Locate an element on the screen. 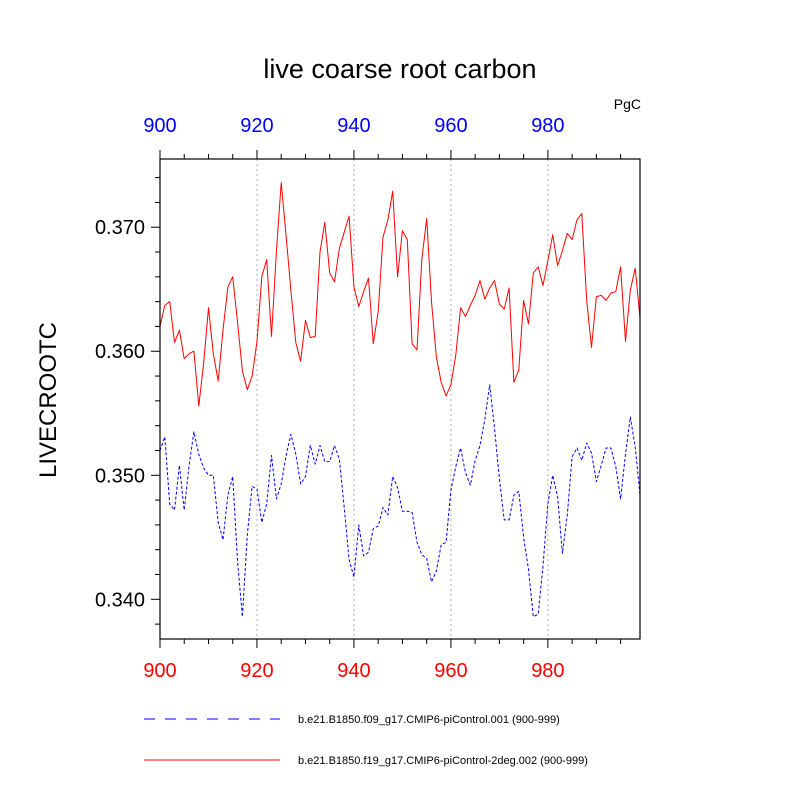 The height and width of the screenshot is (800, 800). y-tick-label: 0.370 is located at coordinates (120, 228).